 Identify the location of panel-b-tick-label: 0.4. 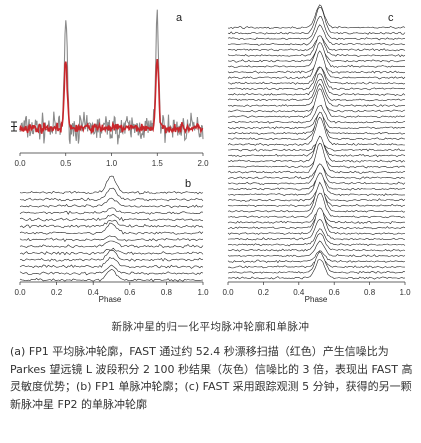
(94, 292).